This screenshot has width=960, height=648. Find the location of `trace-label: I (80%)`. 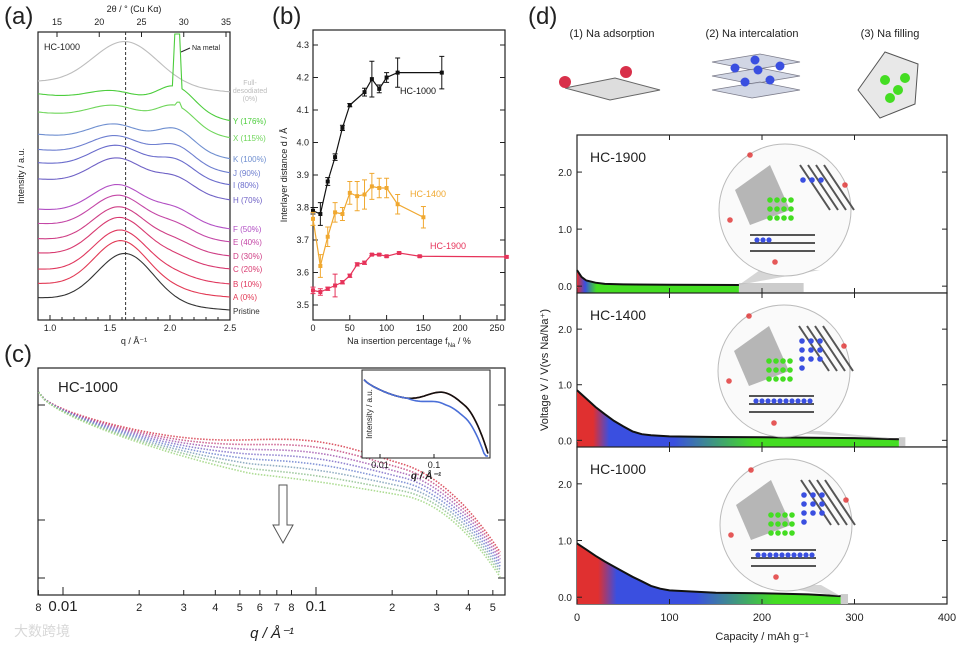

trace-label: I (80%) is located at coordinates (246, 185).